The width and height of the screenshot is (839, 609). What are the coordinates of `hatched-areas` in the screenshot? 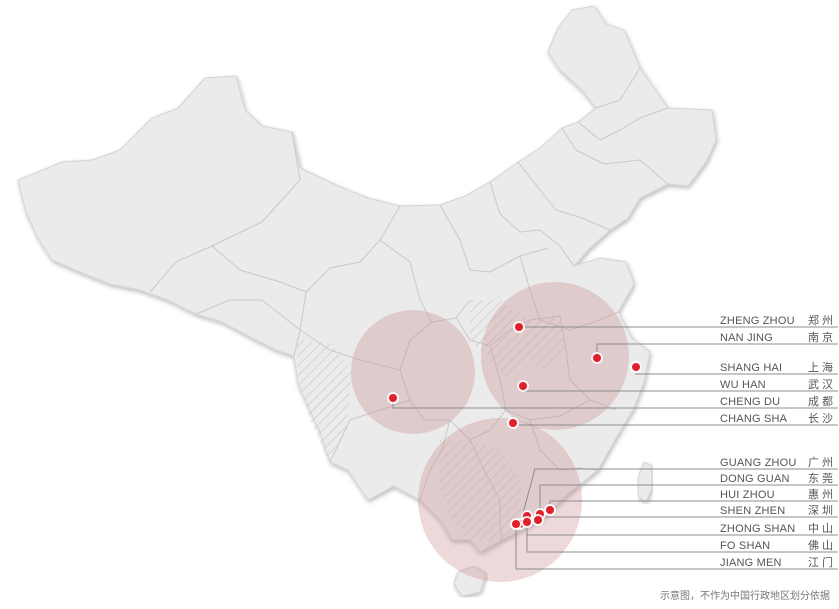 It's located at (431, 420).